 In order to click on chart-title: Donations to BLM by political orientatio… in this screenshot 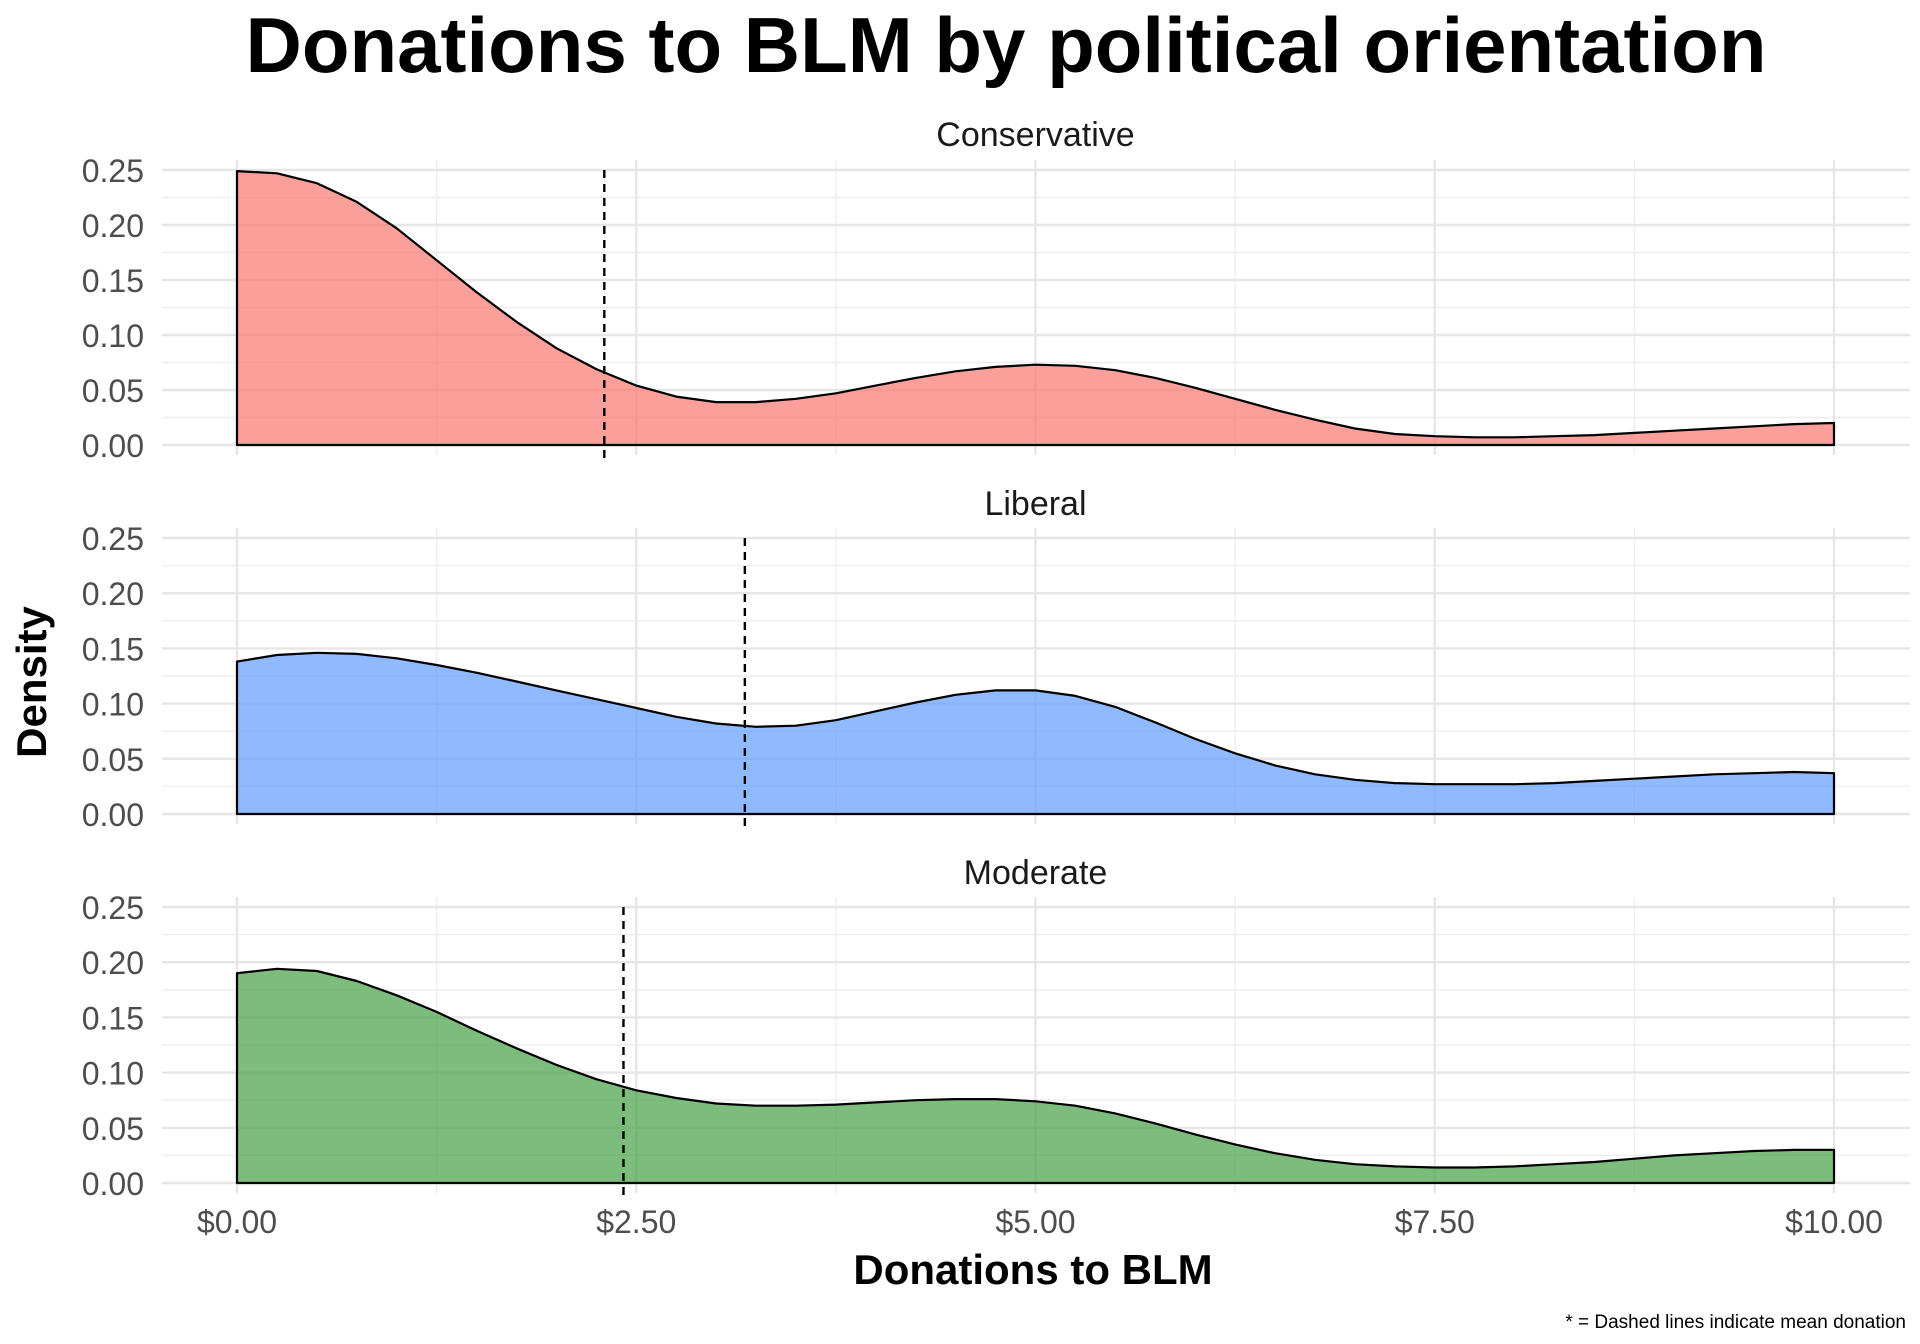, I will do `click(1006, 45)`.